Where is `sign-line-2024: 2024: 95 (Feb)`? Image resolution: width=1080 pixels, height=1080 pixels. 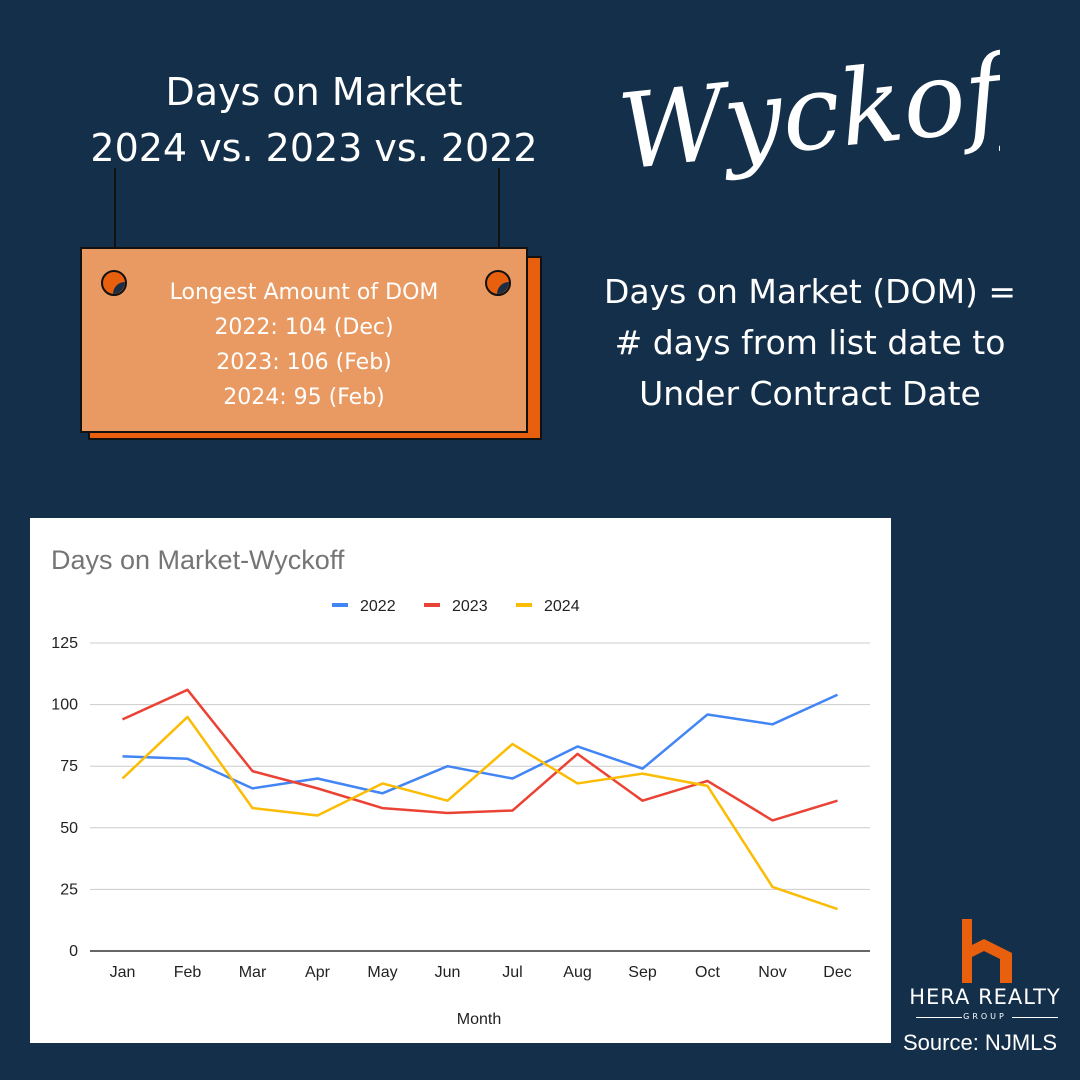 sign-line-2024: 2024: 95 (Feb) is located at coordinates (304, 397).